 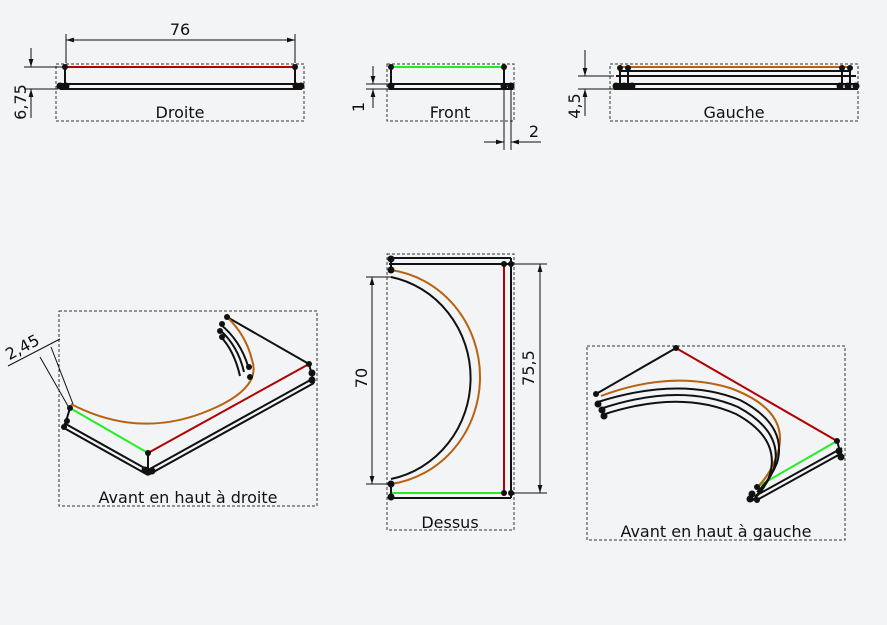 What do you see at coordinates (733, 112) in the screenshot?
I see `view-label-gauche: Gauche` at bounding box center [733, 112].